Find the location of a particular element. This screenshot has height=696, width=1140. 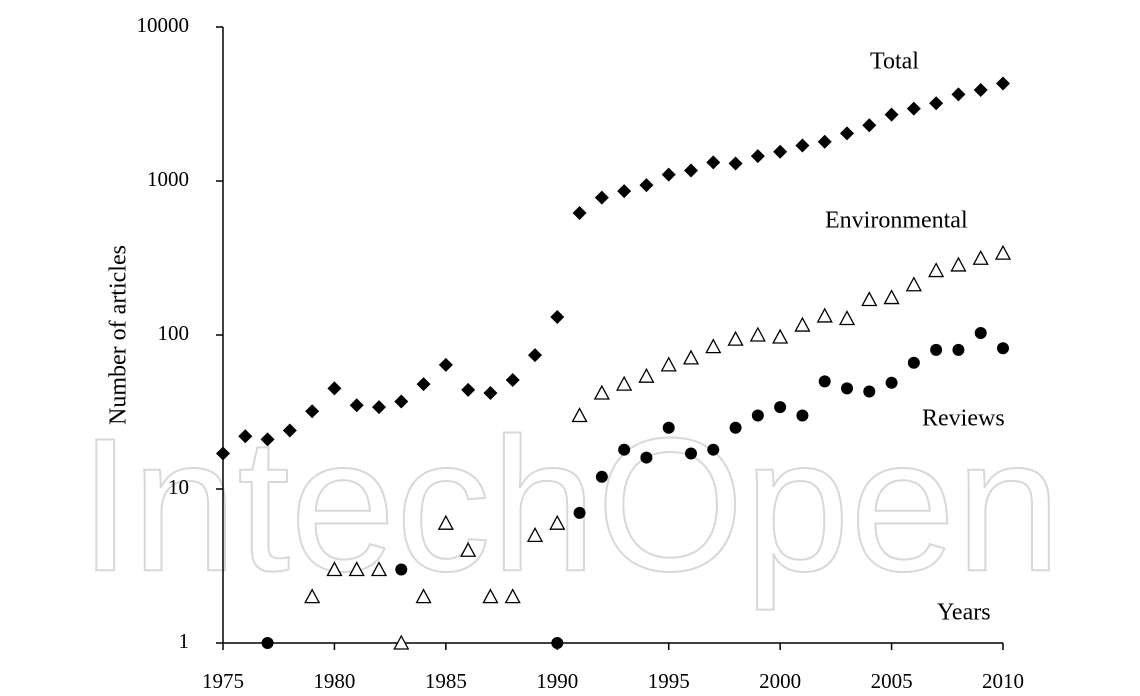

y-tick-label: 10000 is located at coordinates (163, 25).